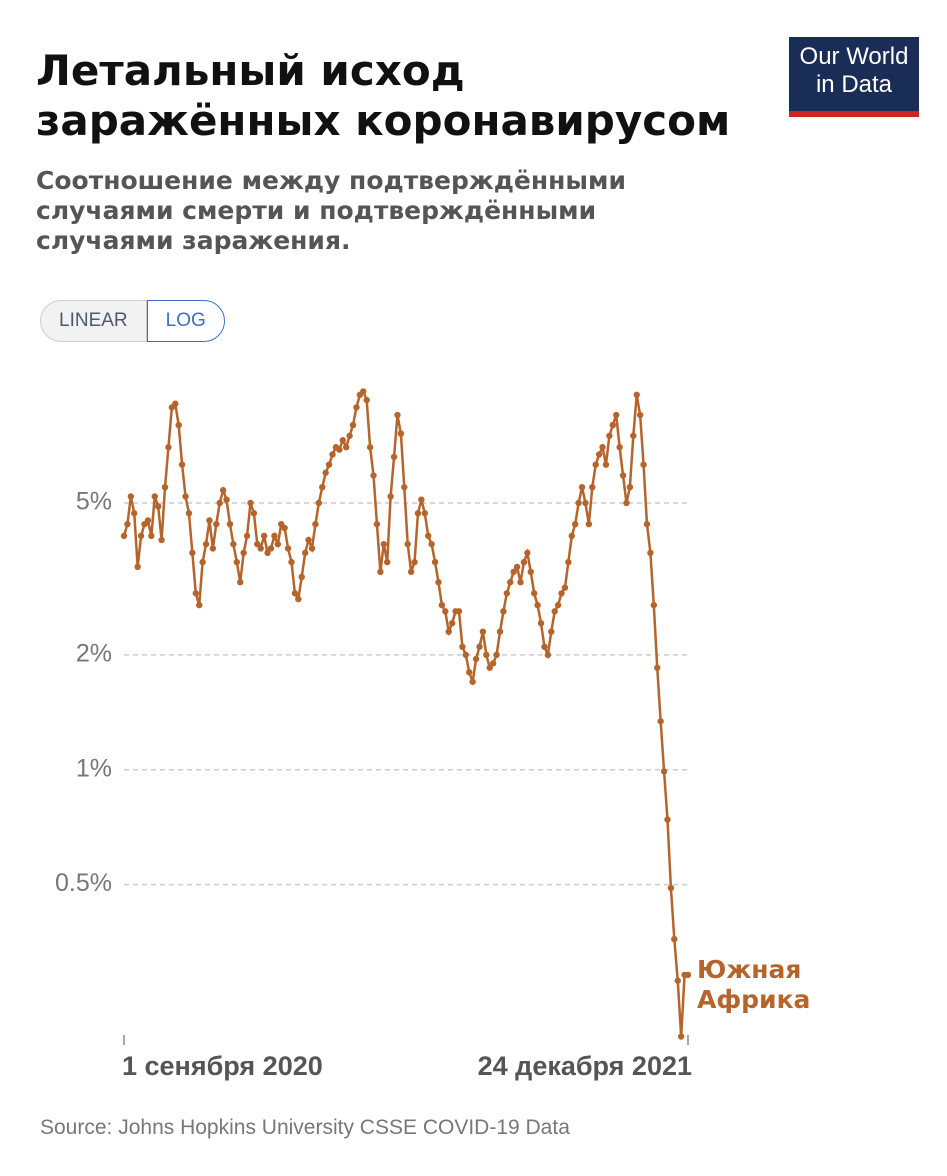  I want to click on y-tick-label: 0.5%, so click(83, 883).